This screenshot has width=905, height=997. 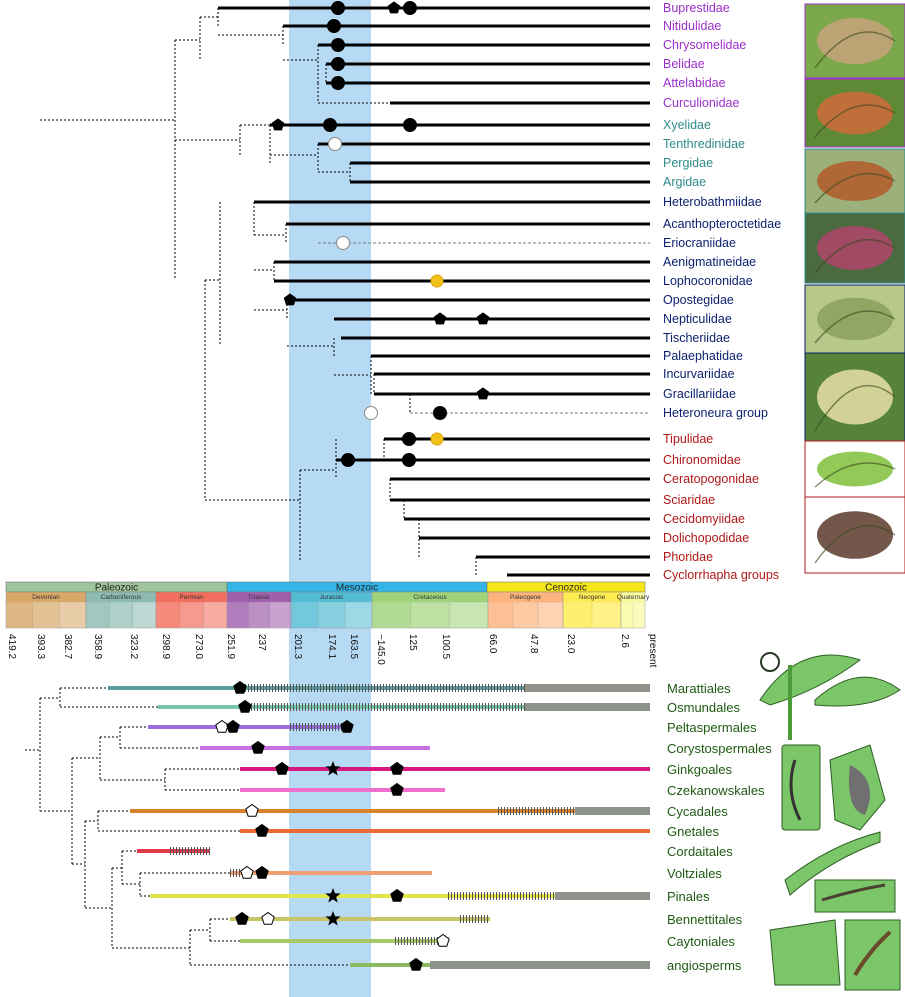 What do you see at coordinates (721, 575) in the screenshot?
I see `insect-family-label: Cyclorrhapha groups` at bounding box center [721, 575].